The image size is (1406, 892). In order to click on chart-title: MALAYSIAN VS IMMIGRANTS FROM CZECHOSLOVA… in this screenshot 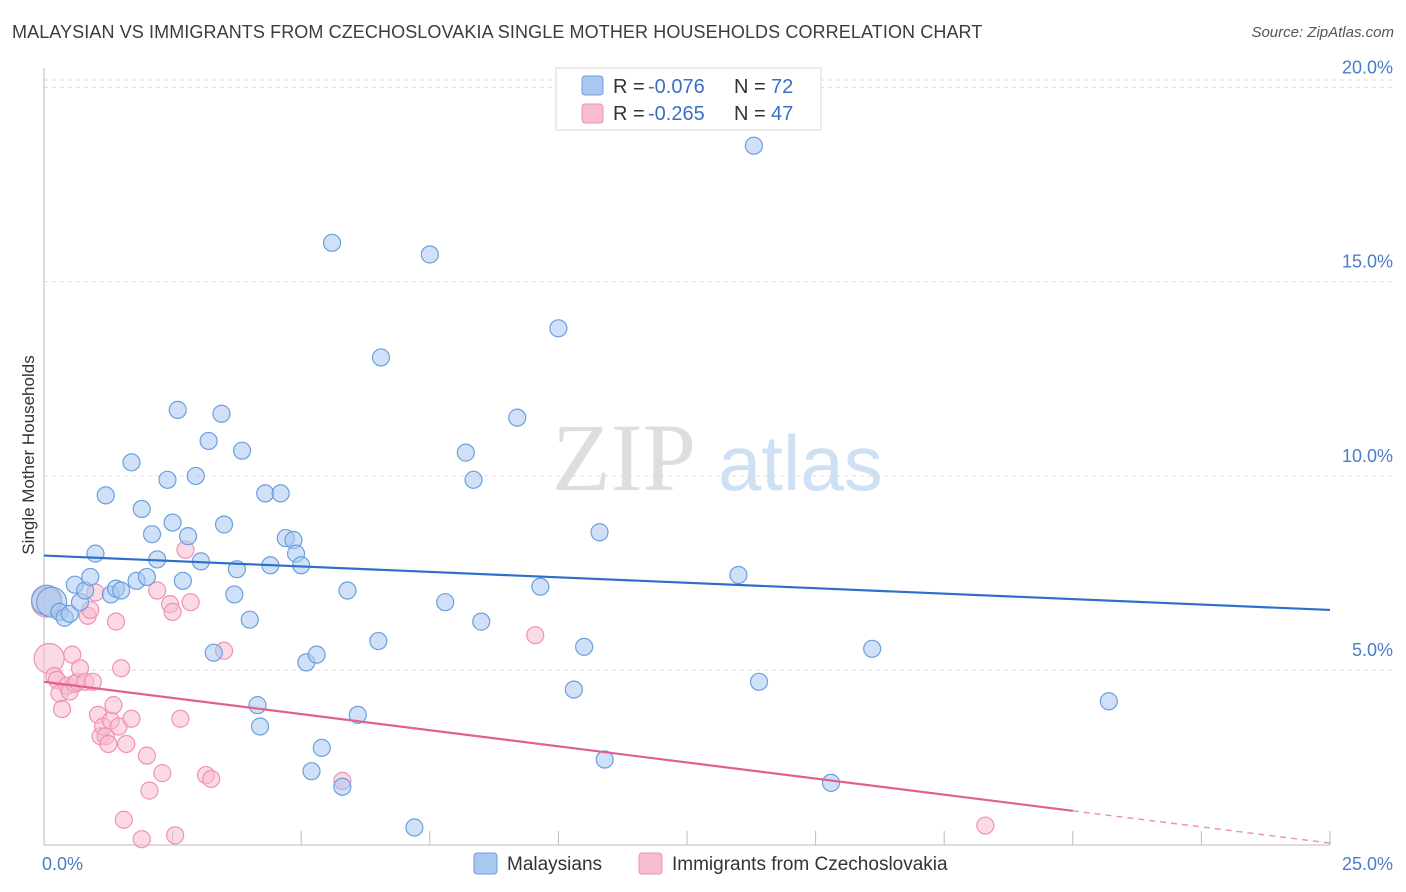, I will do `click(497, 32)`.